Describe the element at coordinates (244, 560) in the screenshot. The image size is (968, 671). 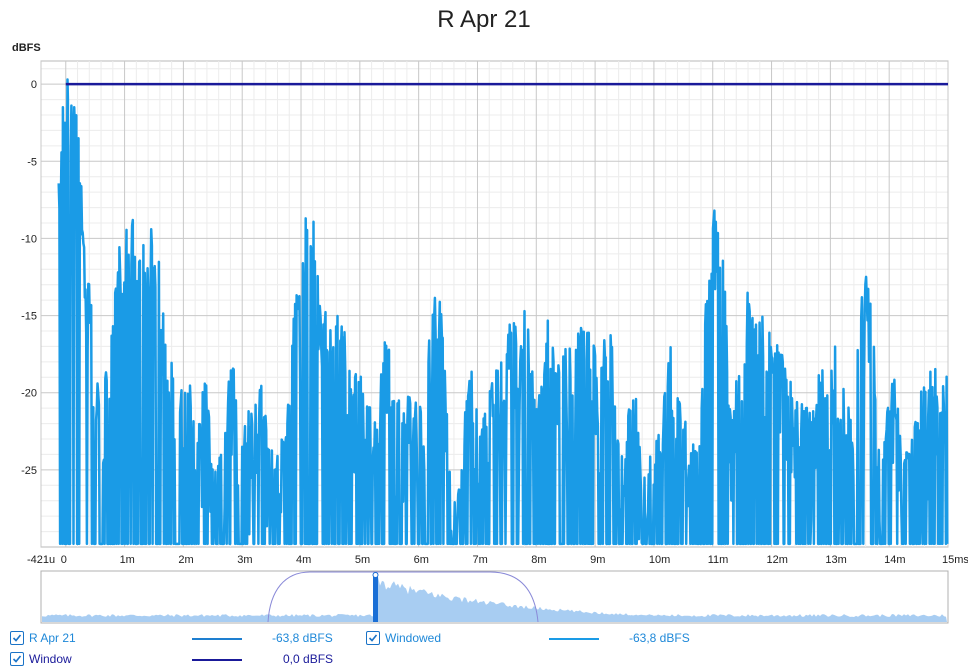
I see `x-tick-label: 3m` at that location.